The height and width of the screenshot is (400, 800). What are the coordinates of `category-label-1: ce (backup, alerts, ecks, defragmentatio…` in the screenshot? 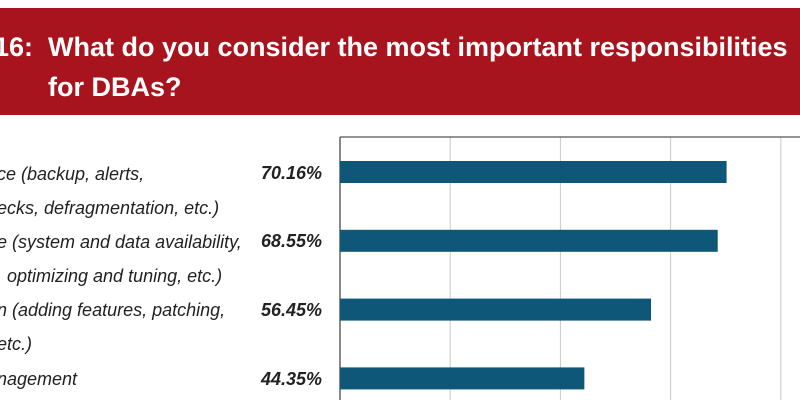 It's located at (126, 191).